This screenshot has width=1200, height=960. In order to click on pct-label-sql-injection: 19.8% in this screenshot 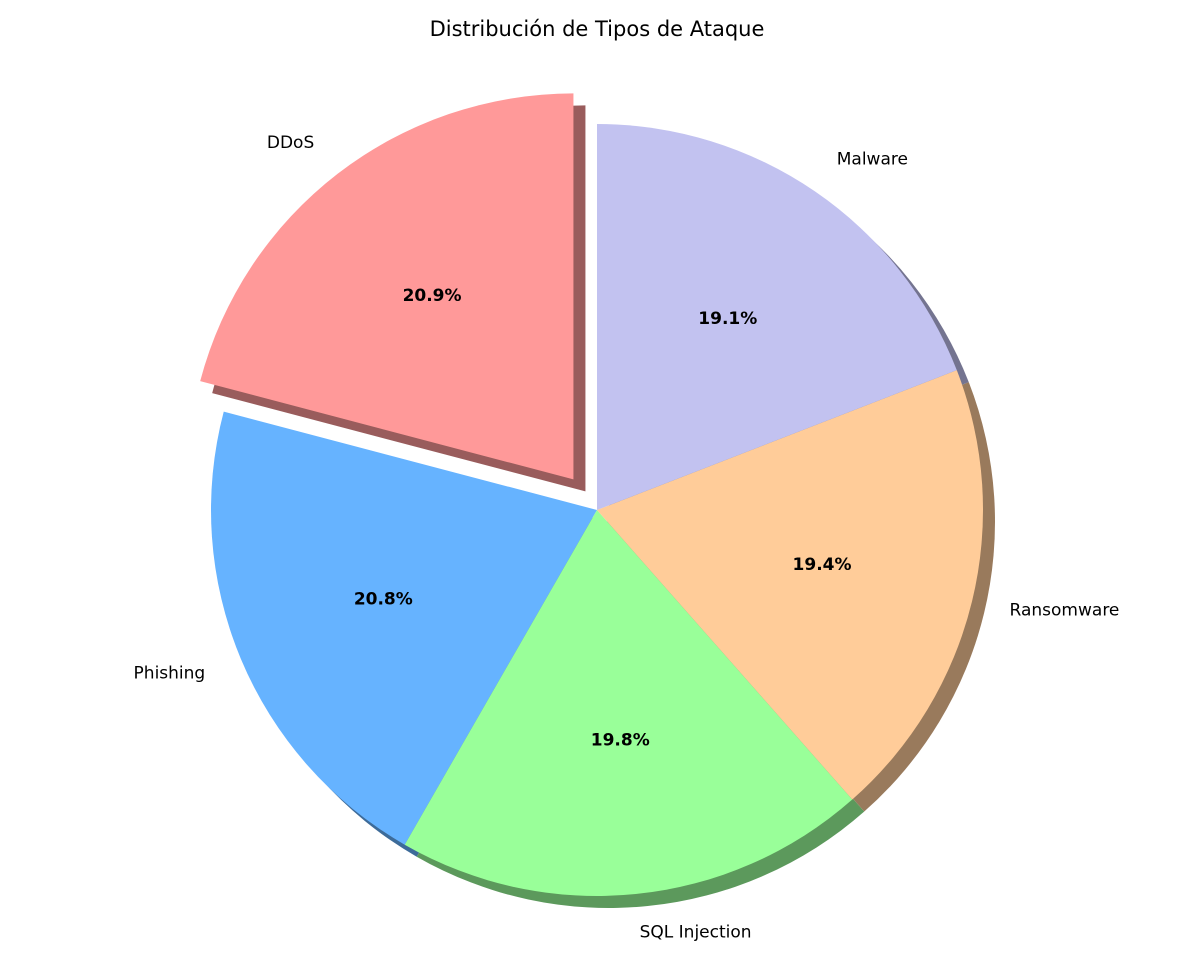, I will do `click(620, 740)`.